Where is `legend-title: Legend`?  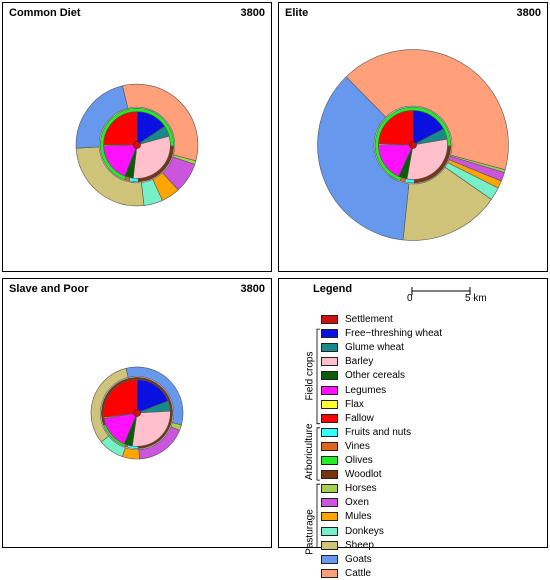
legend-title: Legend is located at coordinates (333, 289).